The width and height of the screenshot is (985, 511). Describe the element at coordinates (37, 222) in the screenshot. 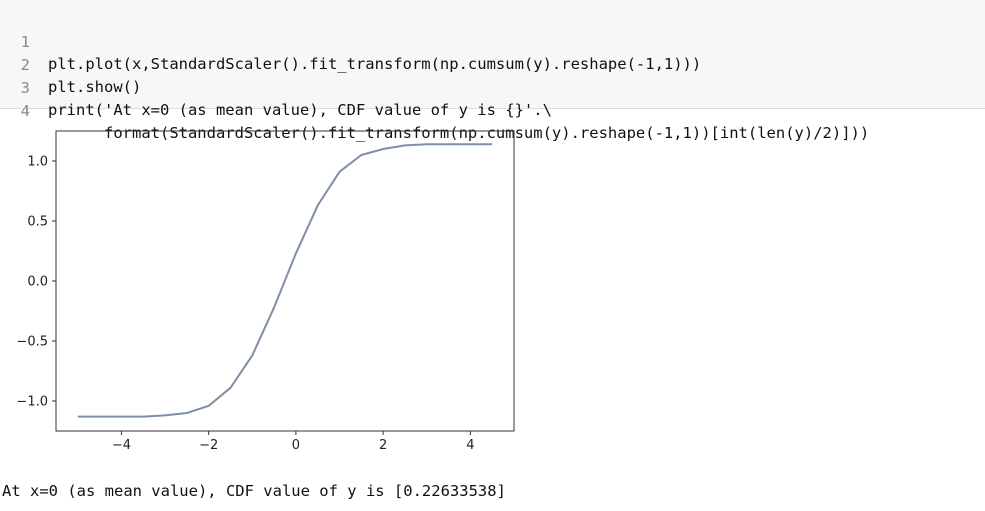

I see `y-tick-label: 0.5` at that location.